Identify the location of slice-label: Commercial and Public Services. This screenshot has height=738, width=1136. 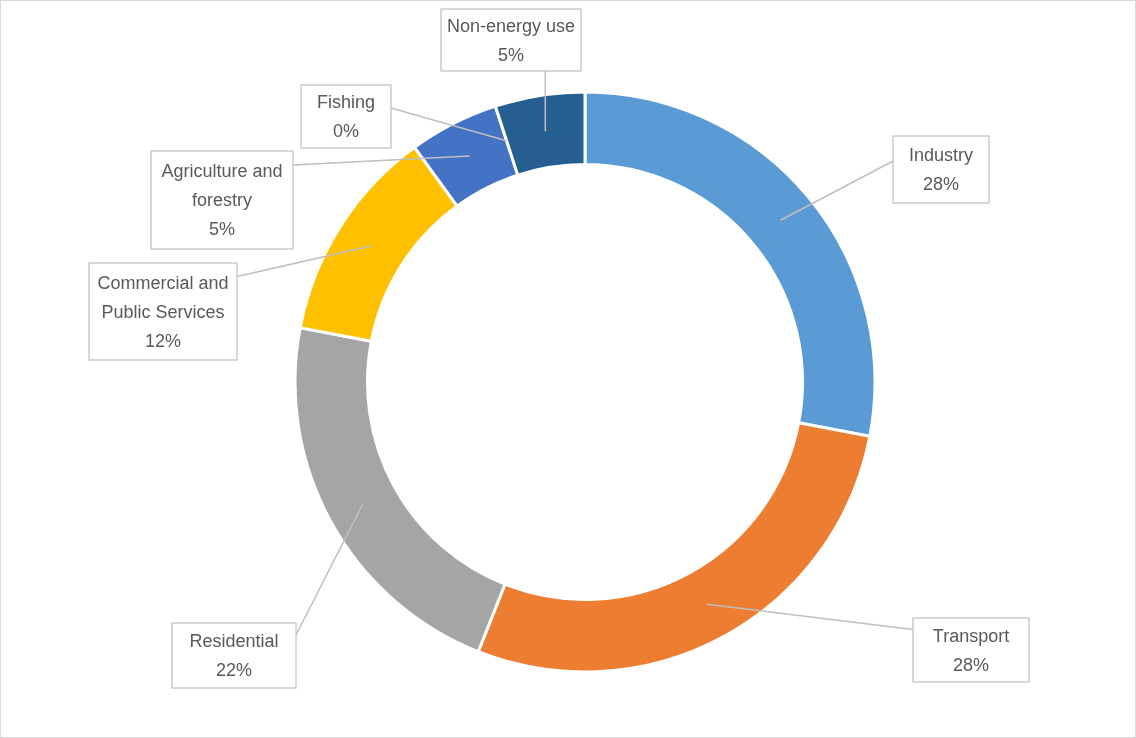
(163, 297).